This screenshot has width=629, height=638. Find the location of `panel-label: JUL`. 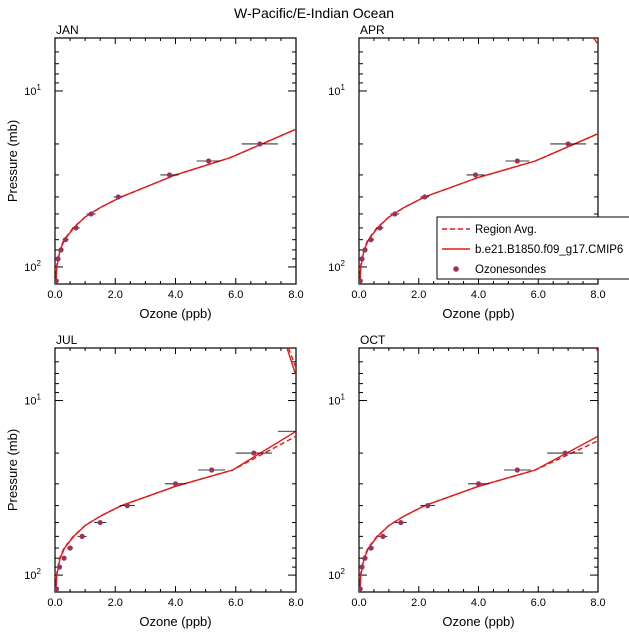

panel-label: JUL is located at coordinates (67, 340).